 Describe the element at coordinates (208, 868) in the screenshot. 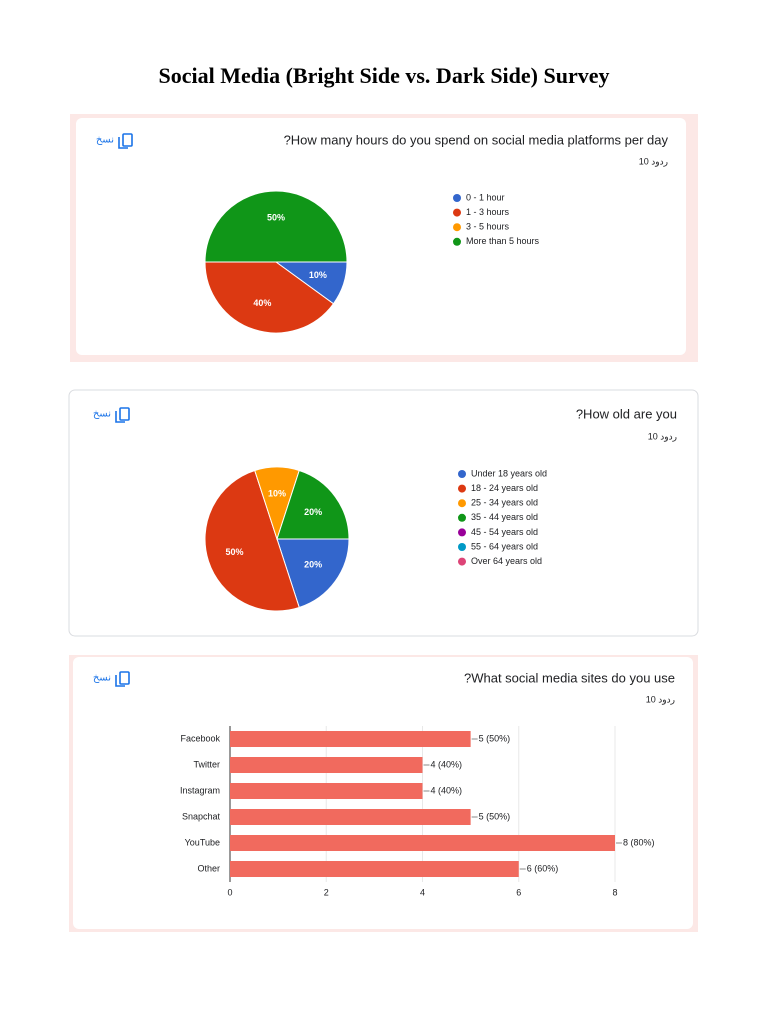

I see `y-tick-label: Other` at that location.